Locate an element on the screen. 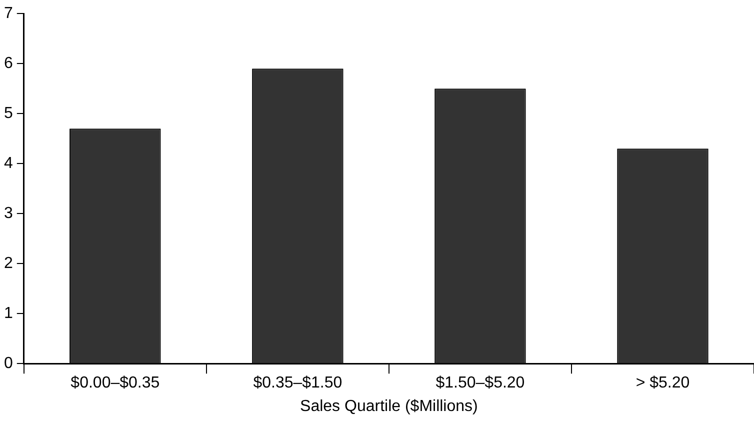  y-tick-label: 5 is located at coordinates (8, 113).